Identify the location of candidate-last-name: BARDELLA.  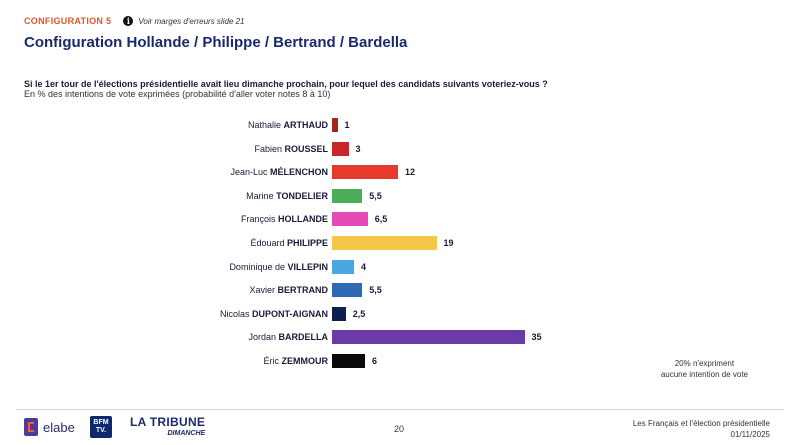
(303, 337).